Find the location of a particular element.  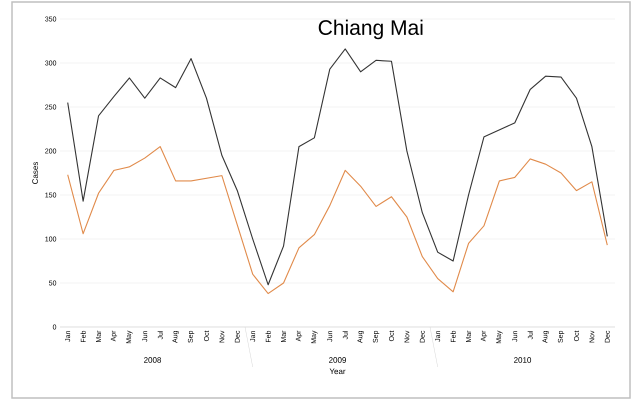

x-axis-title: Year is located at coordinates (338, 371).